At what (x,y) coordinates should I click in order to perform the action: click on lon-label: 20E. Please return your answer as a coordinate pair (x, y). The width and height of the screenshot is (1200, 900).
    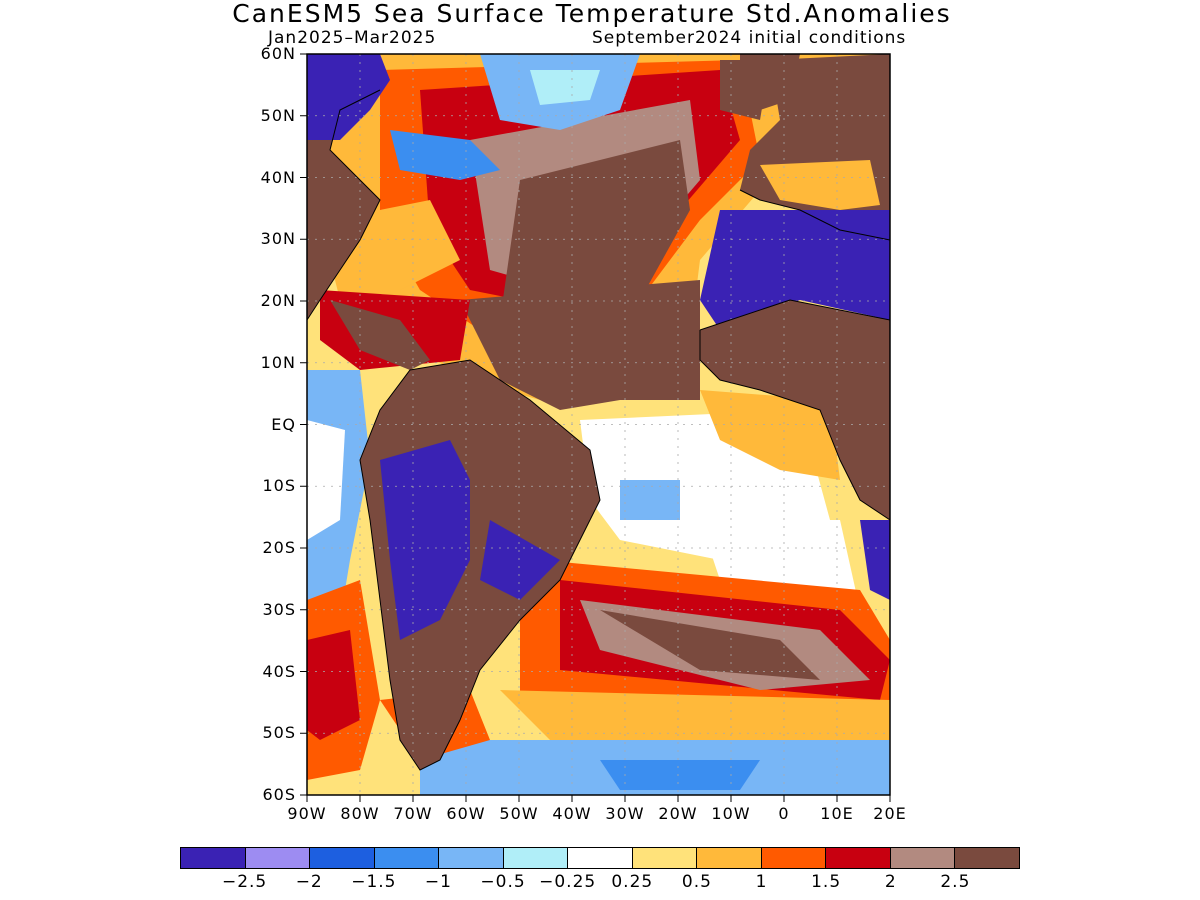
    Looking at the image, I should click on (890, 813).